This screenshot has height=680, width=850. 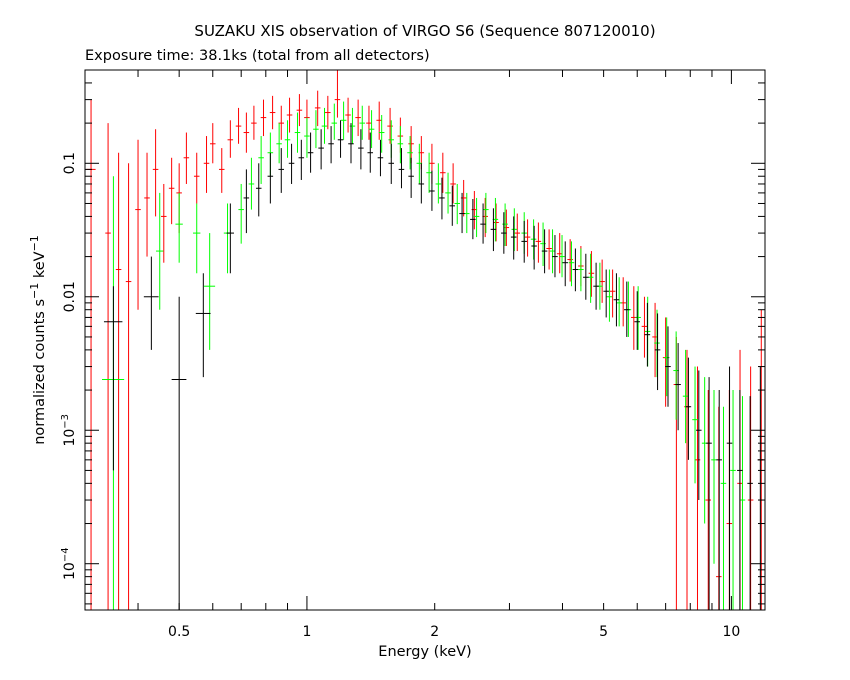 I want to click on y-tick-label: 10−3, so click(x=69, y=430).